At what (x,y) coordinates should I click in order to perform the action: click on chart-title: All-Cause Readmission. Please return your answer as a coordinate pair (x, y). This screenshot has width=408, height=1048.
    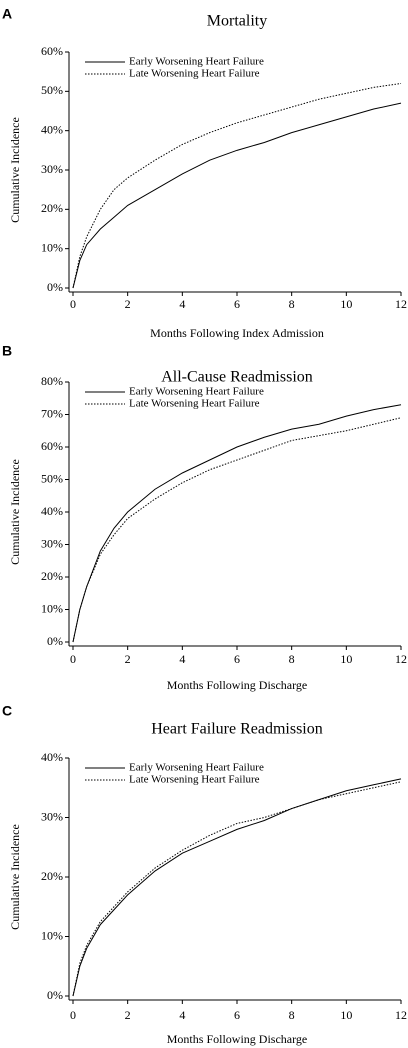
    Looking at the image, I should click on (237, 377).